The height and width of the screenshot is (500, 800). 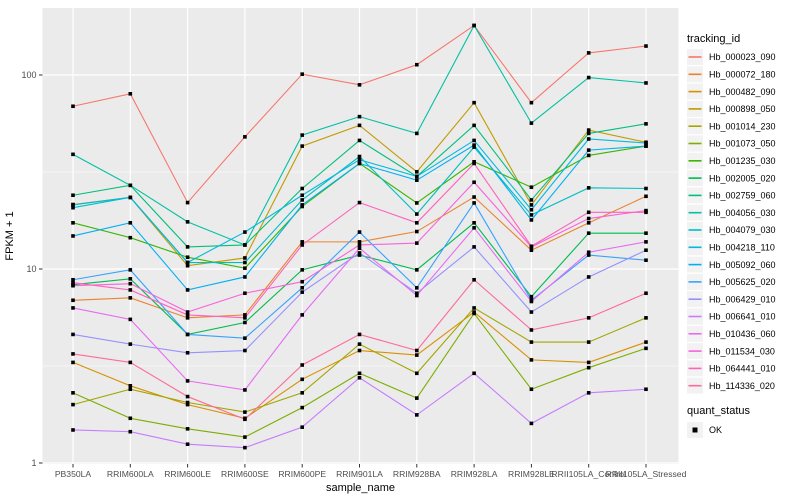 What do you see at coordinates (646, 474) in the screenshot?
I see `x-tick-label: RRII105LA_Stressed` at bounding box center [646, 474].